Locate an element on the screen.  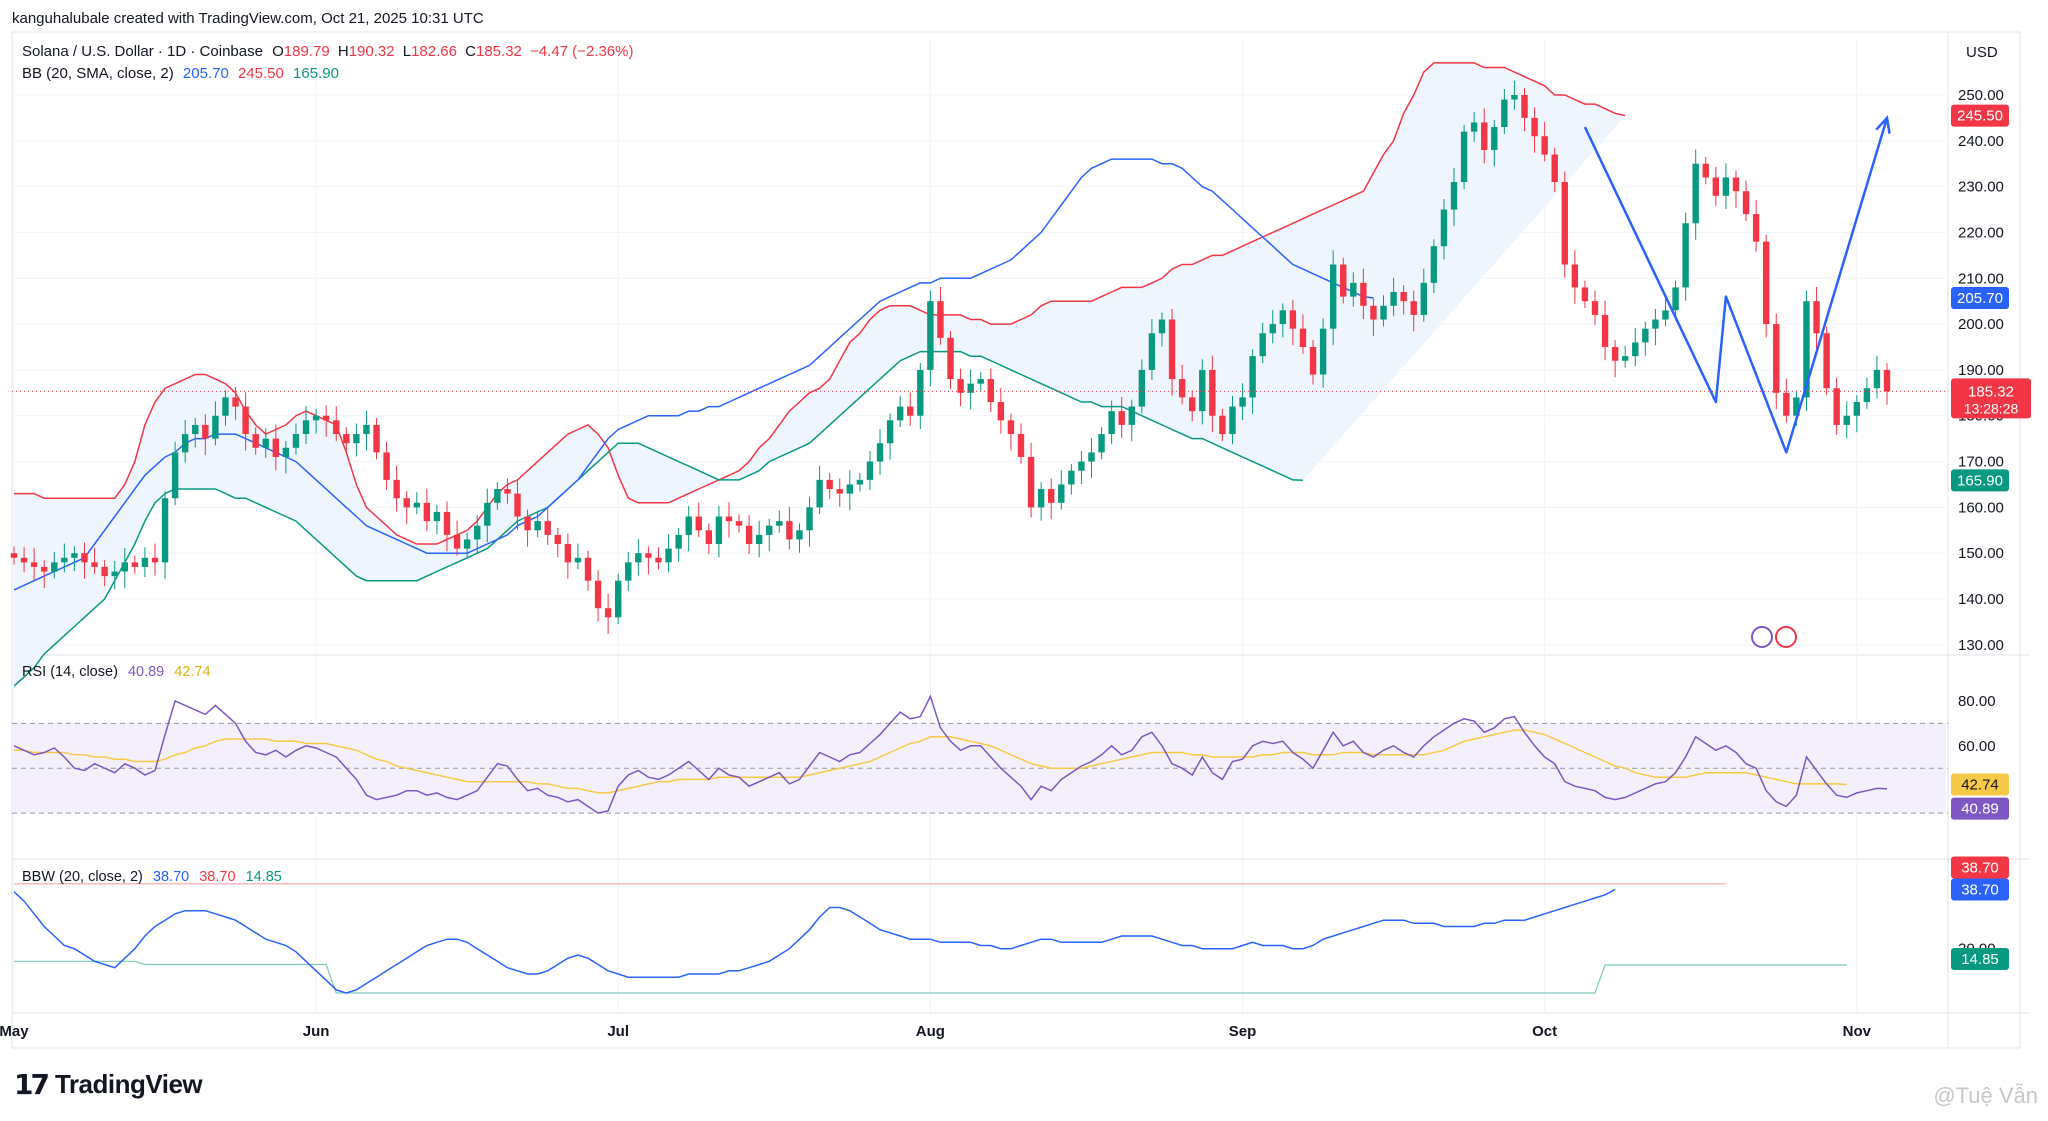
rsi-label: RSI (14, close) is located at coordinates (70, 672).